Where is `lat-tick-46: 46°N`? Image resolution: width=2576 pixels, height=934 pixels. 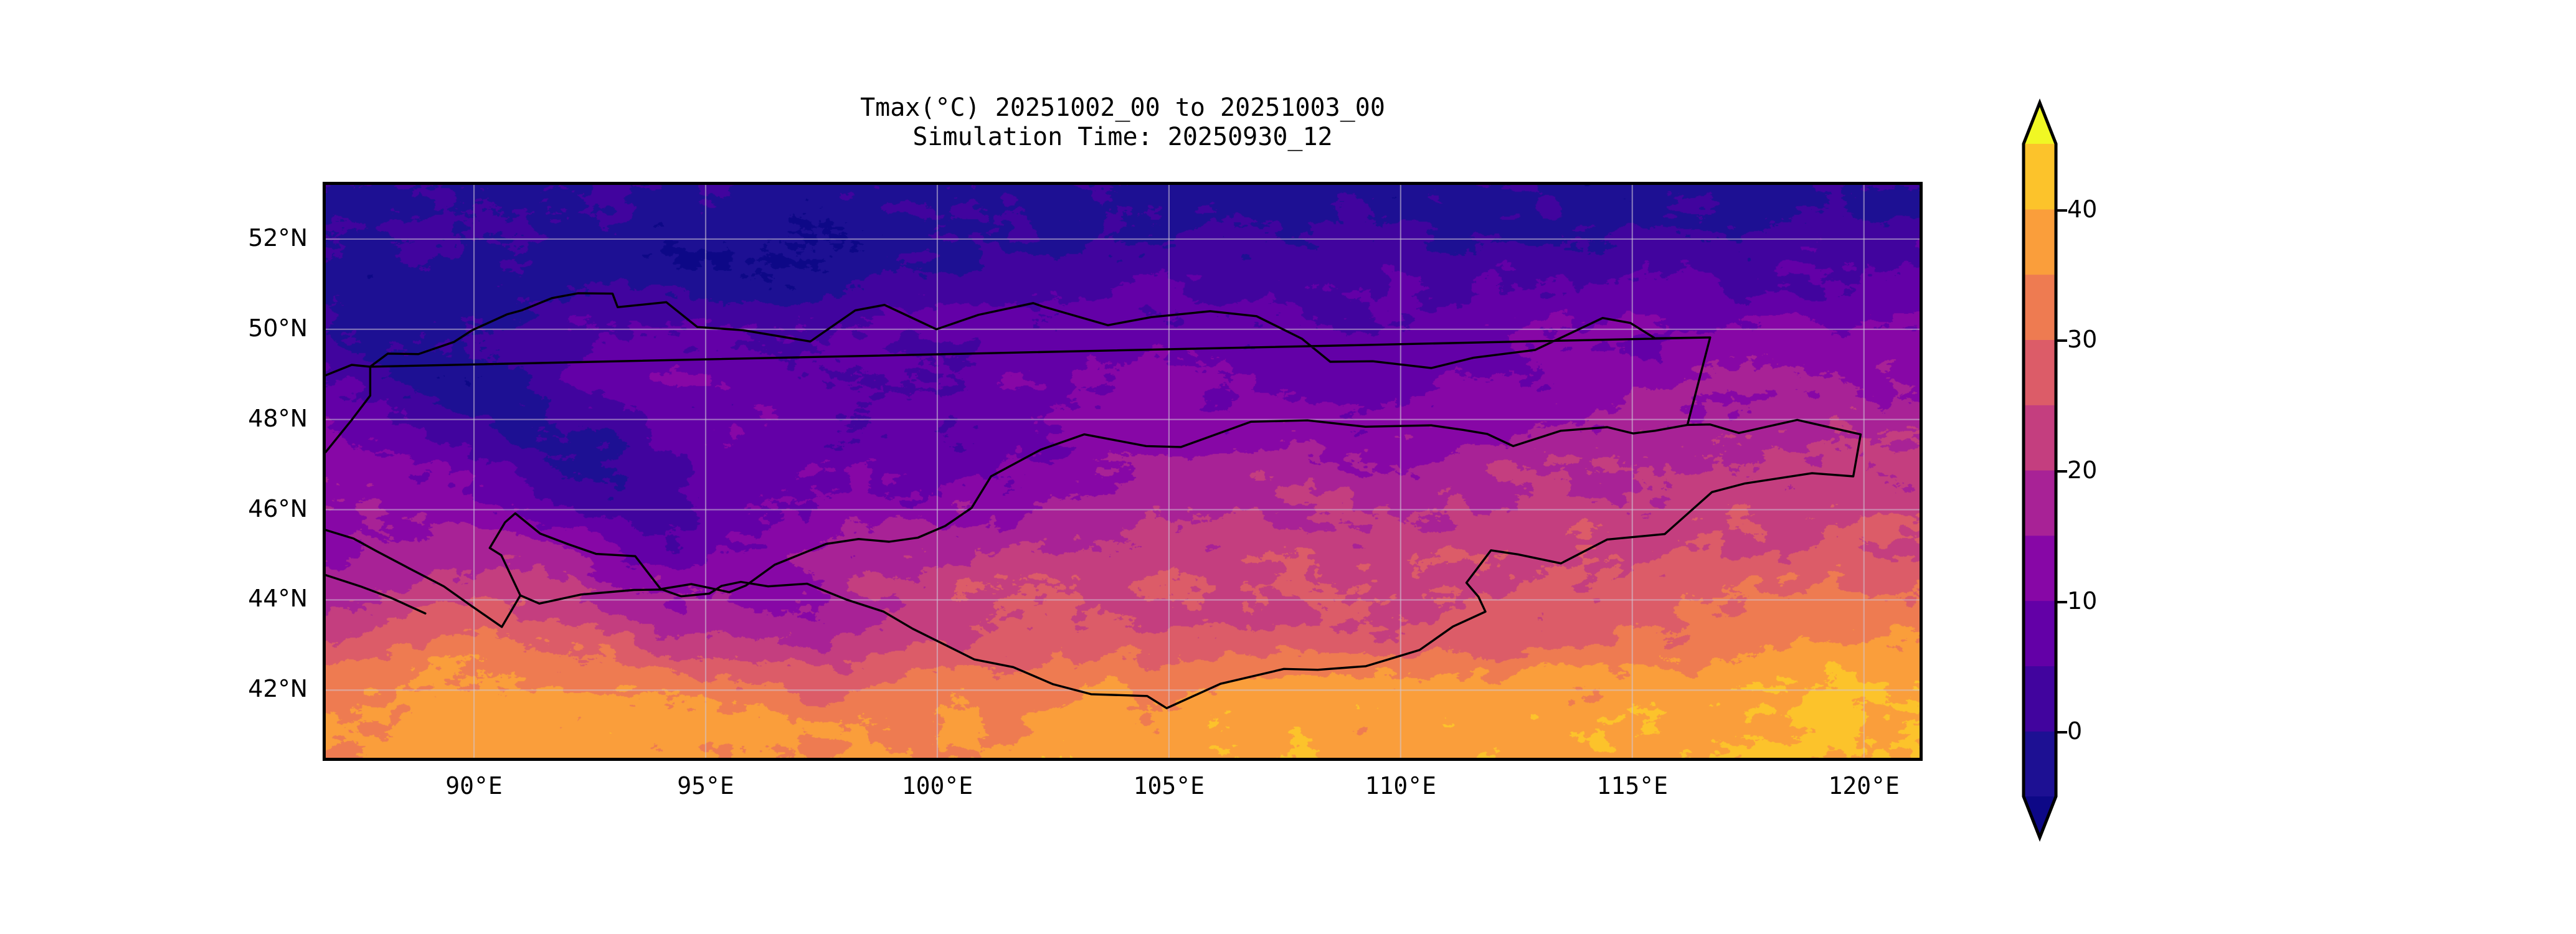
lat-tick-46: 46°N is located at coordinates (278, 508).